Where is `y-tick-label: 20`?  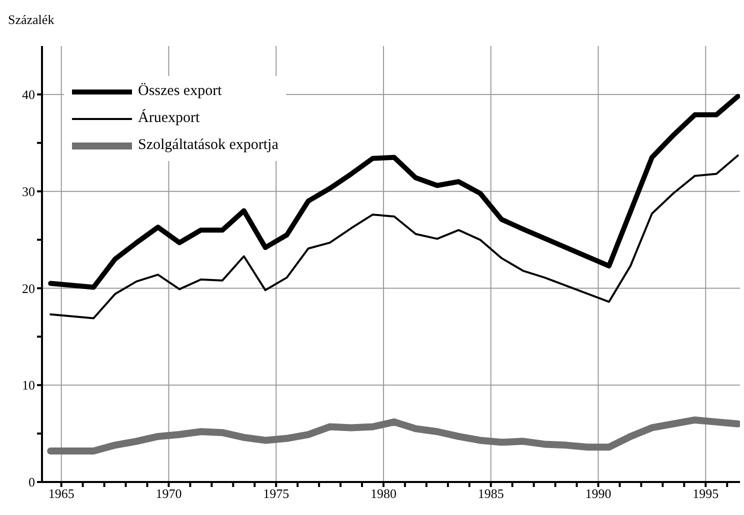
y-tick-label: 20 is located at coordinates (28, 288).